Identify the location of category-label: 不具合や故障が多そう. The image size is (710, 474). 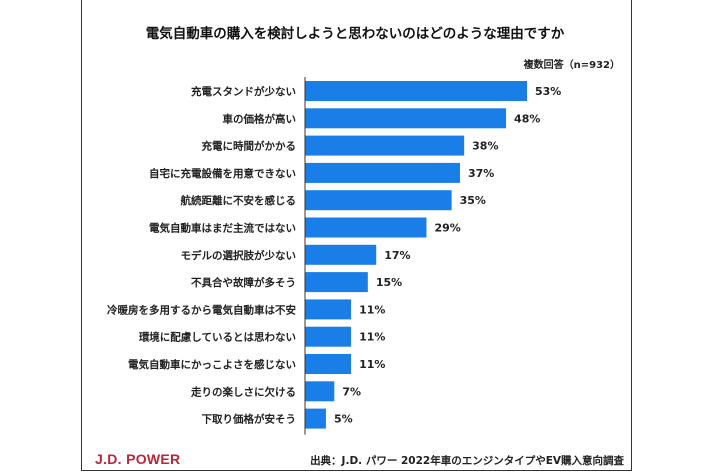
(243, 282).